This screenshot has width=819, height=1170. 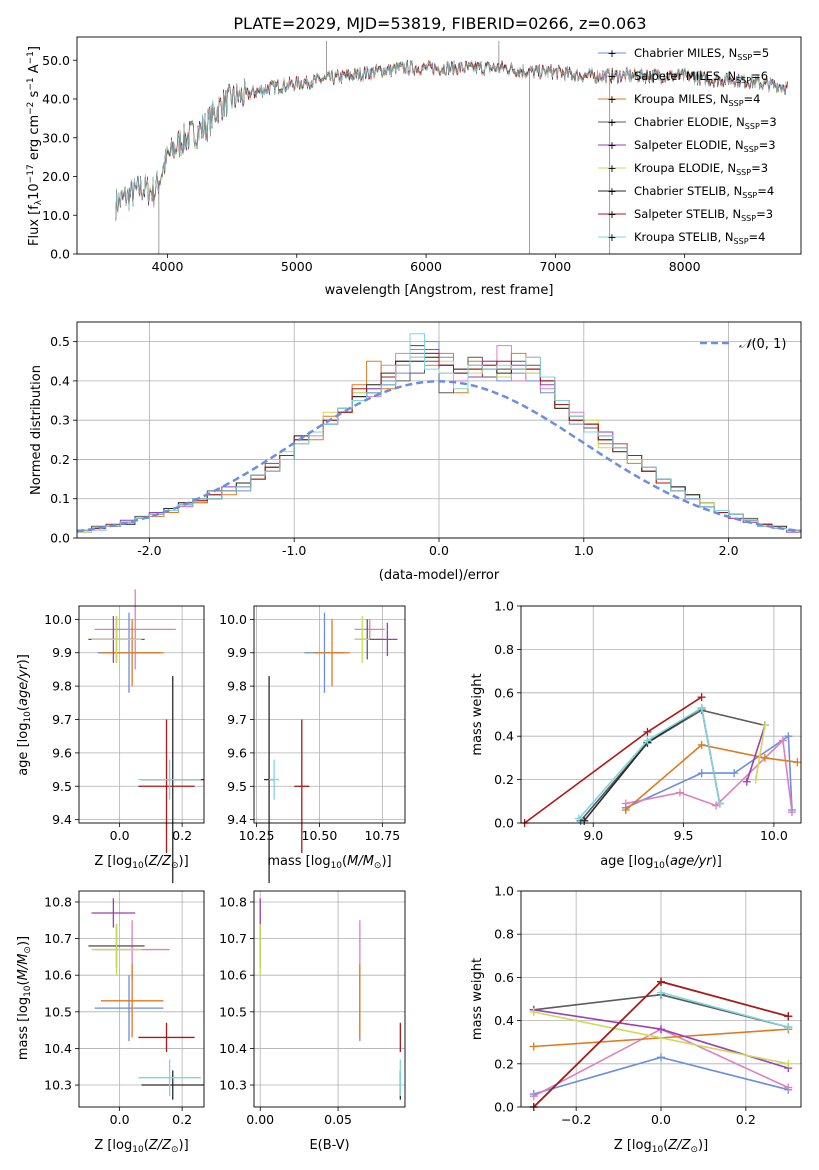 What do you see at coordinates (320, 835) in the screenshot?
I see `x-tick-label: 10.50` at bounding box center [320, 835].